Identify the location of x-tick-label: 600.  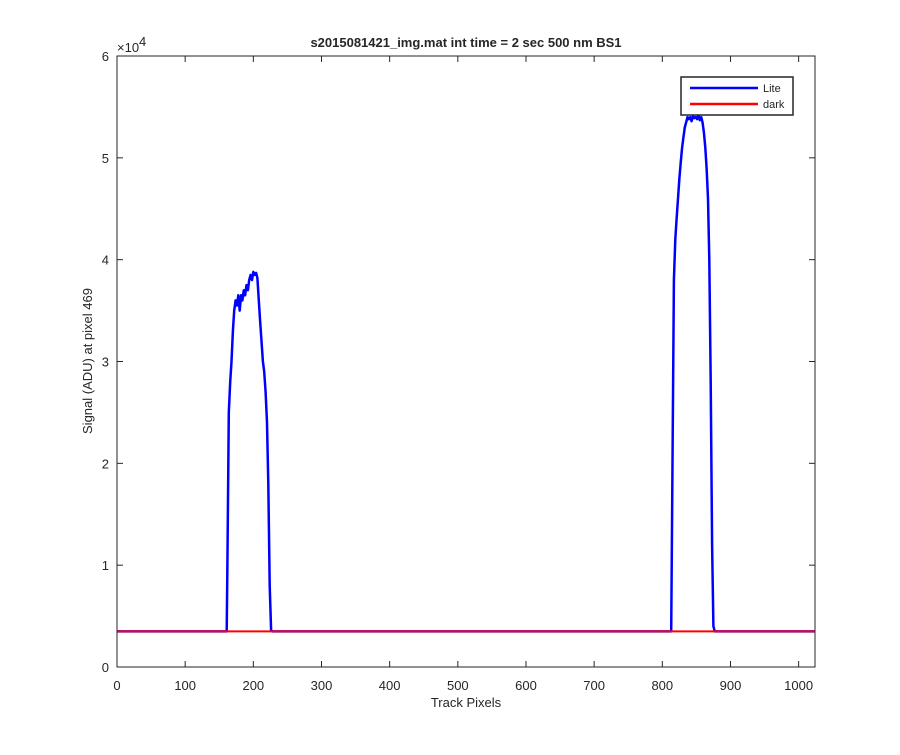
(526, 685).